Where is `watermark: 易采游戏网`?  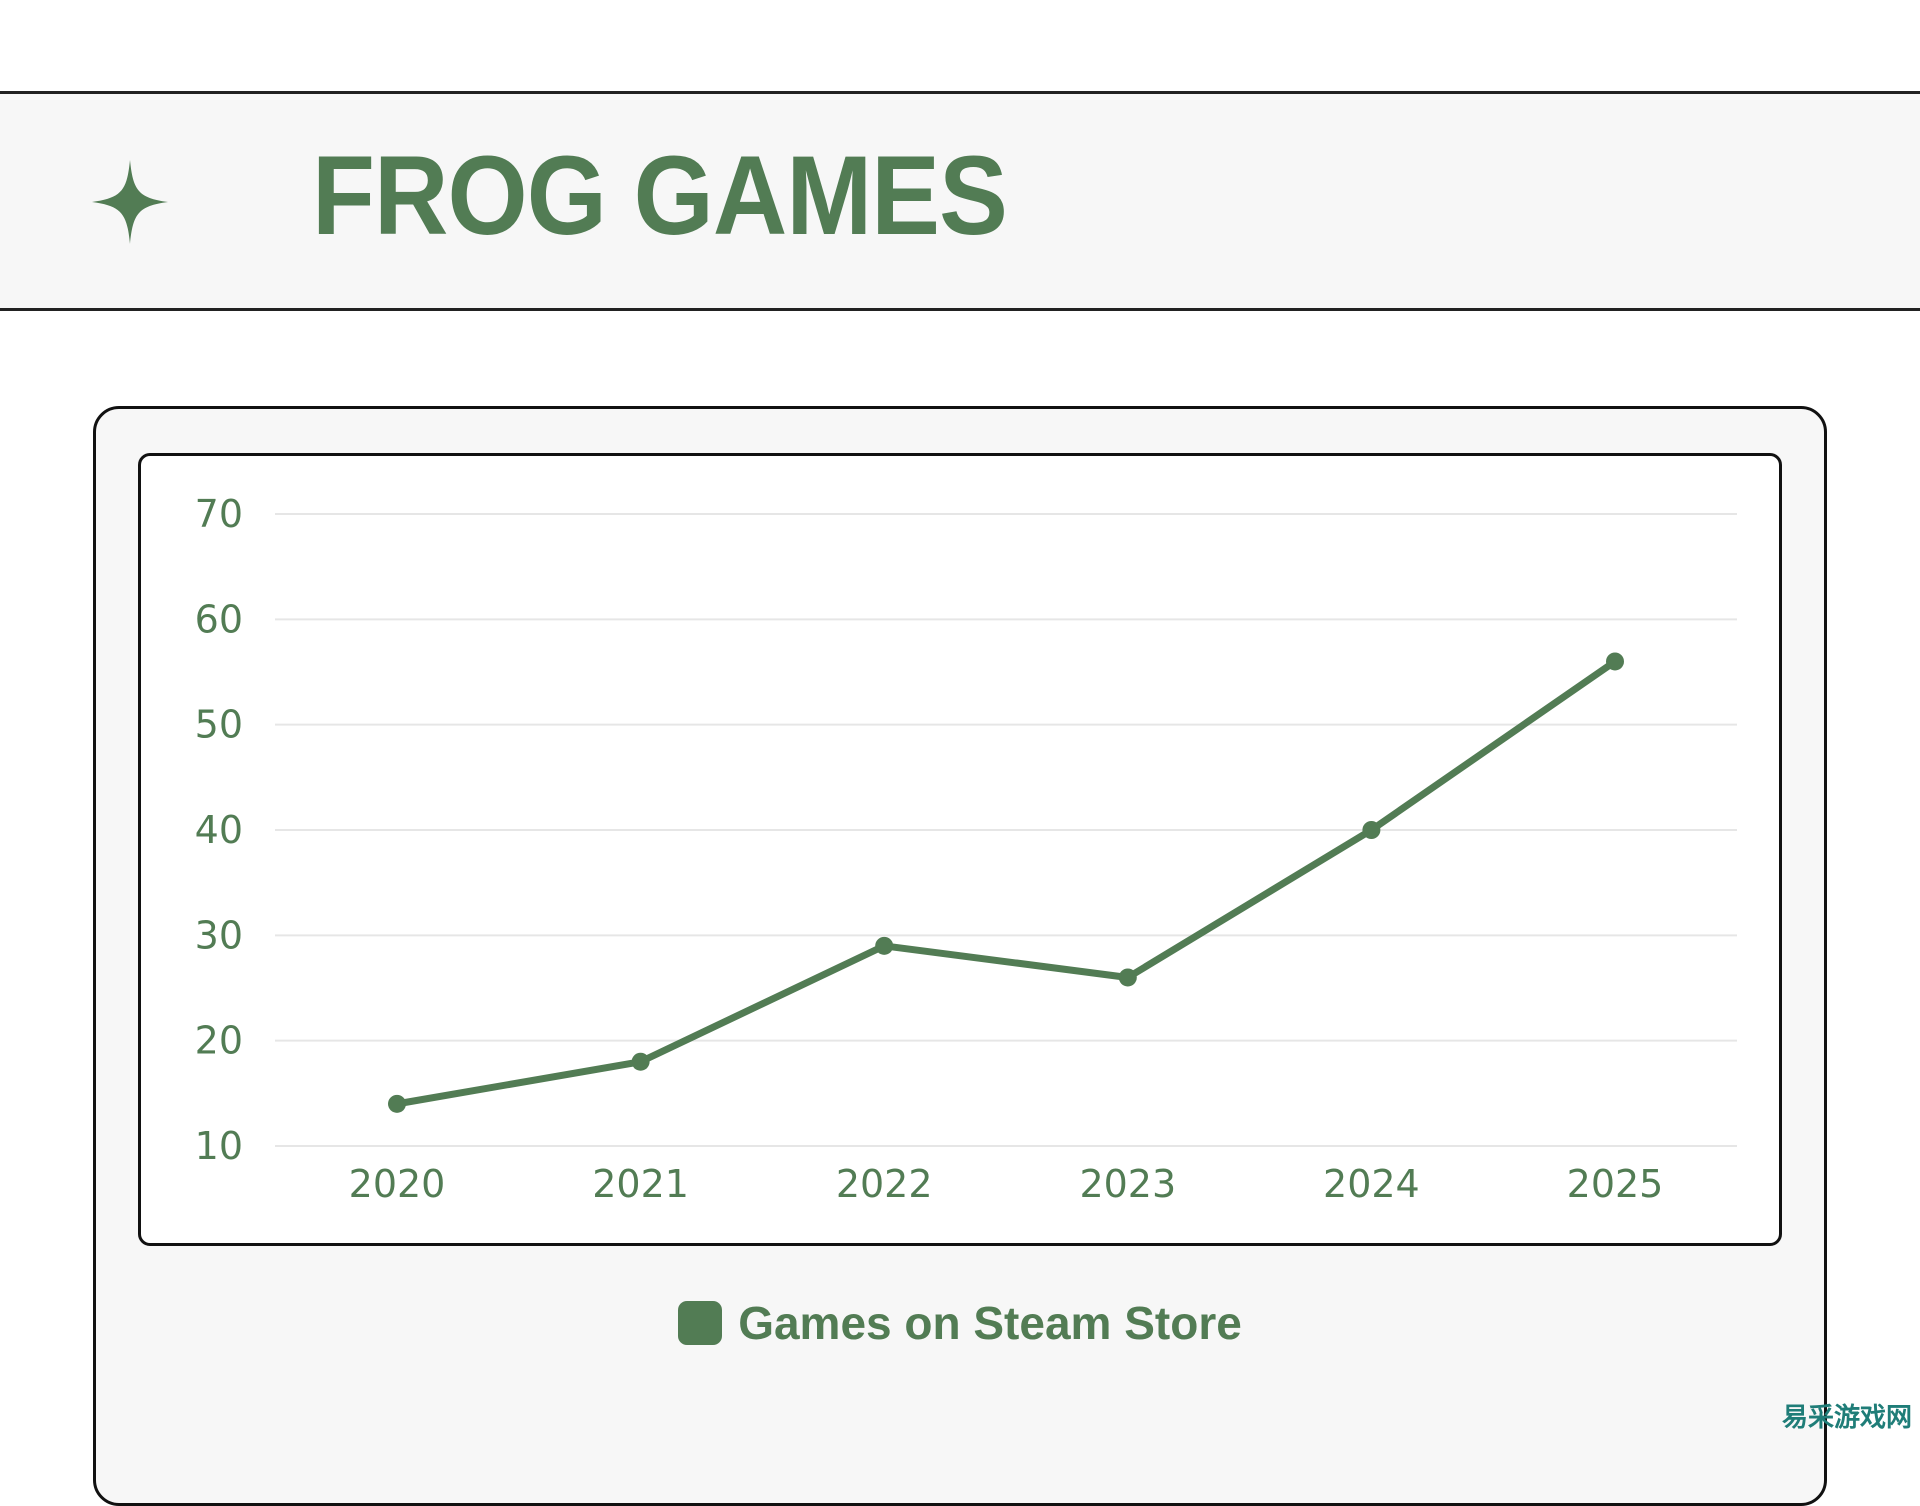
watermark: 易采游戏网 is located at coordinates (1846, 1418).